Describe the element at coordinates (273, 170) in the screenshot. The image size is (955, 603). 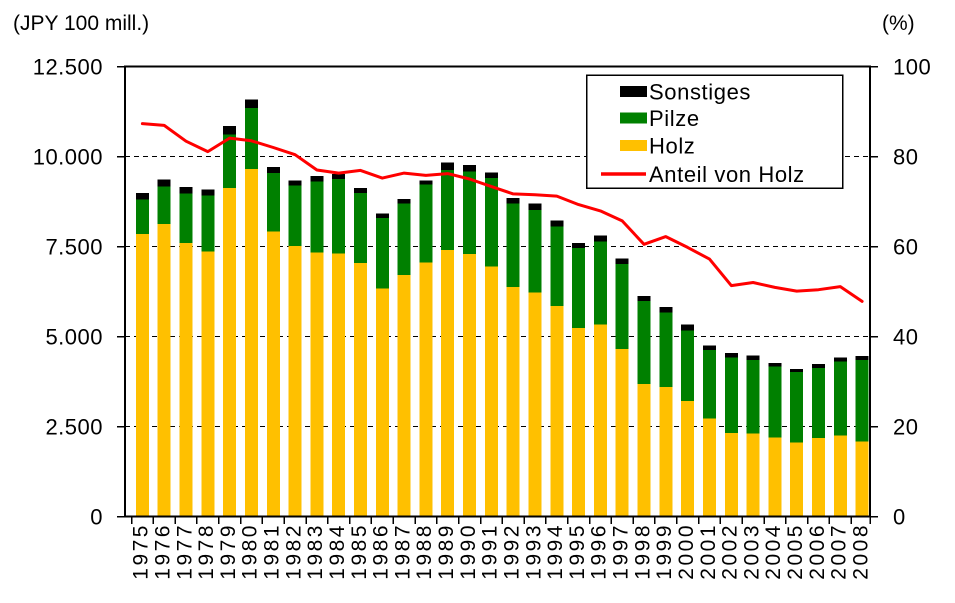
I see `bar-segment-sonstiges-1981` at that location.